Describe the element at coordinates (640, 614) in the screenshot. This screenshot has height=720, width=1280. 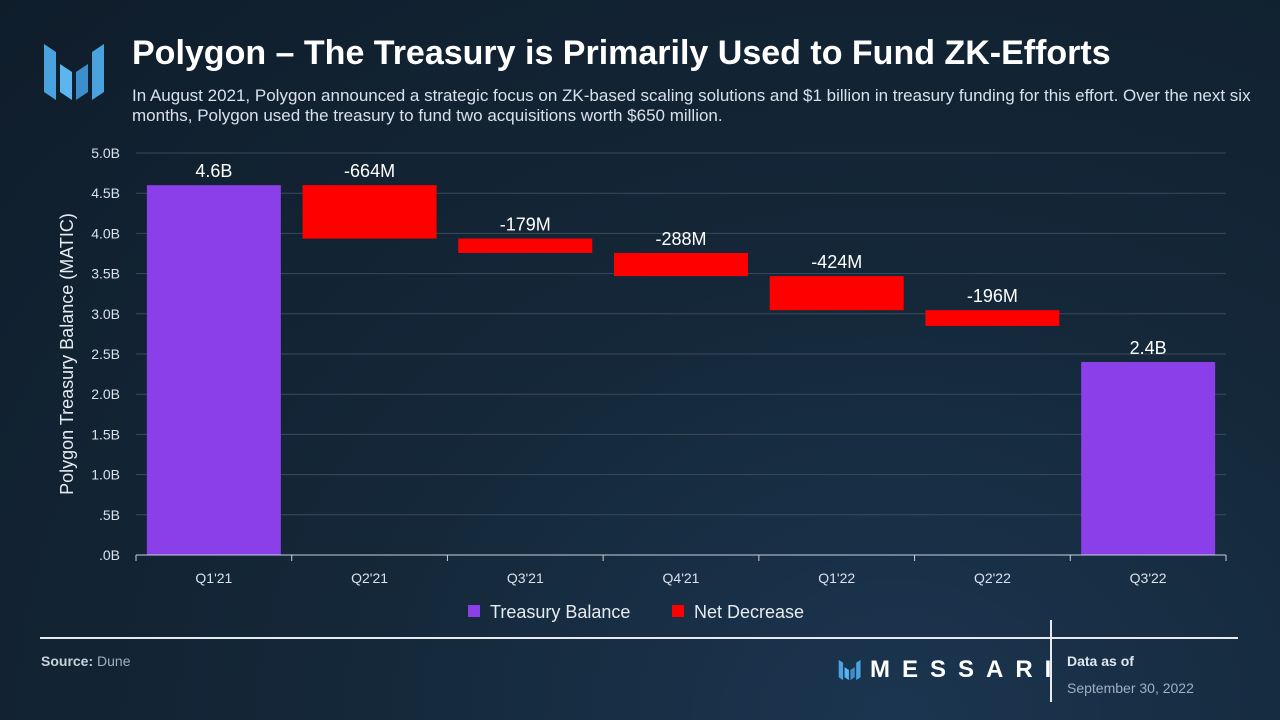
I see `chart-legend: Treasury Balance Net Decrease` at that location.